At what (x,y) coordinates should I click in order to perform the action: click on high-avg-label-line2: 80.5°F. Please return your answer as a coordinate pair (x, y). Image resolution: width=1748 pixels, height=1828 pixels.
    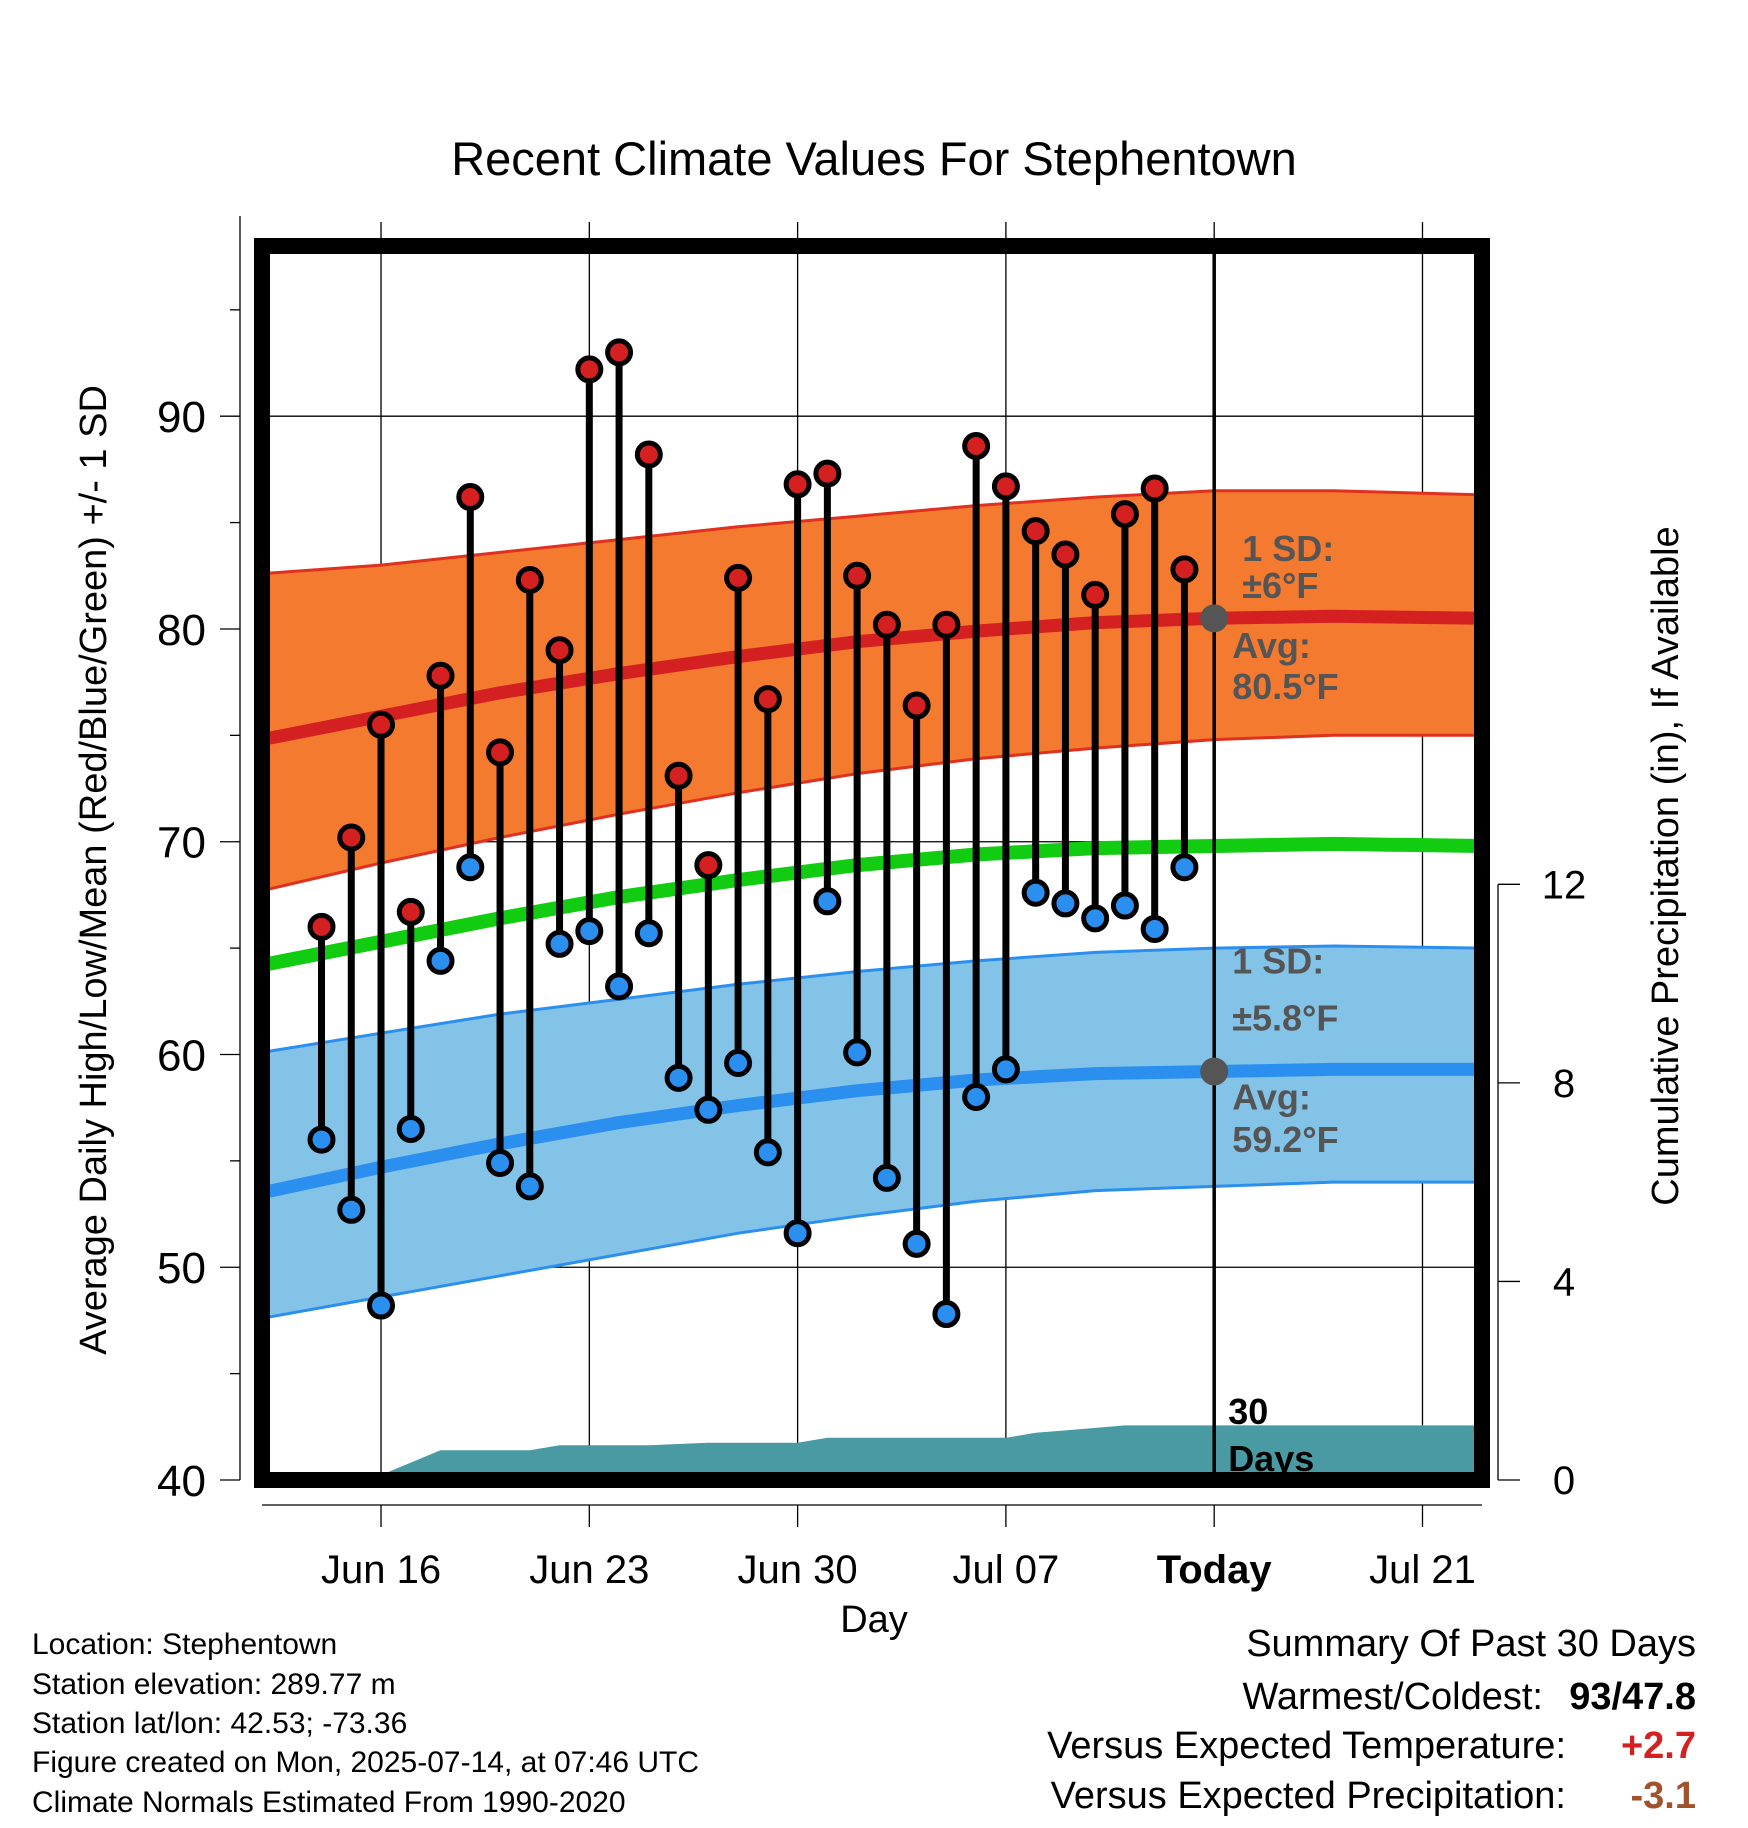
    Looking at the image, I should click on (1285, 686).